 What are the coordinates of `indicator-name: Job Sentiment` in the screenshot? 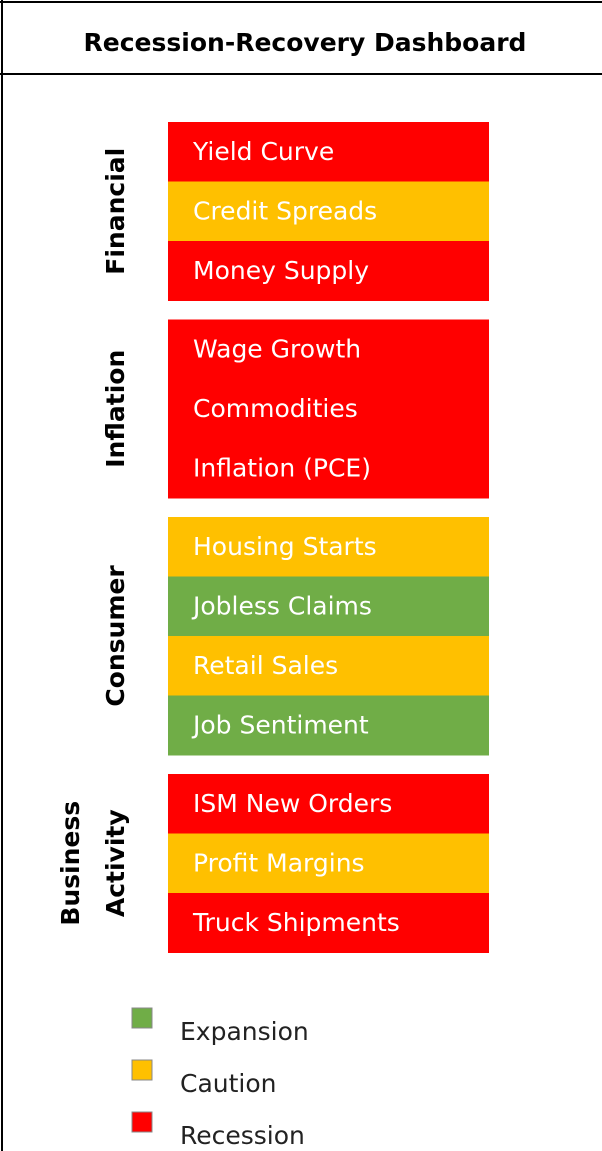 It's located at (280, 724).